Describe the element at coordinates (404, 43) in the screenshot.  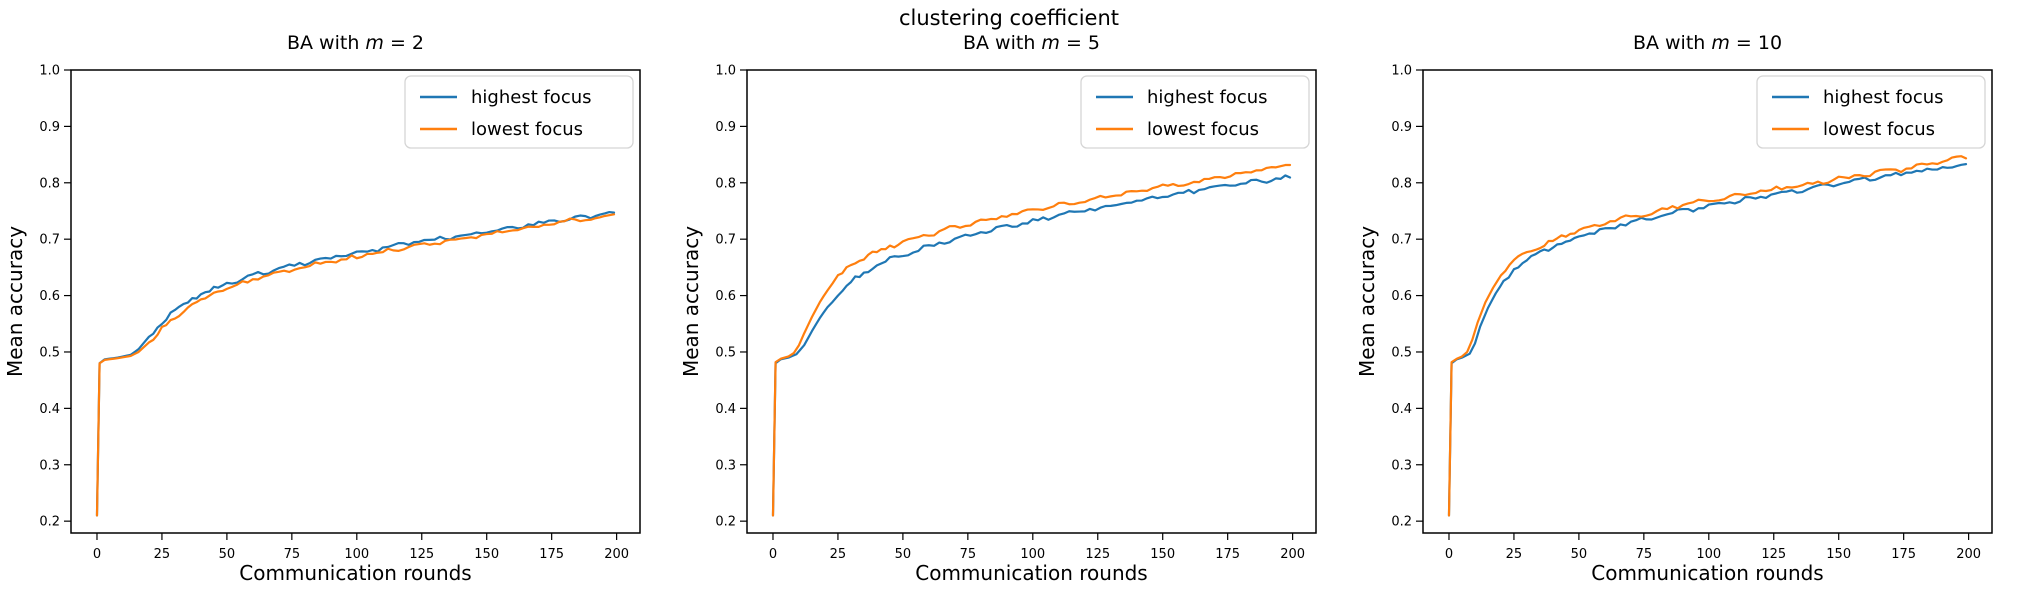
I see `subplot-title-suffix: = 2` at that location.